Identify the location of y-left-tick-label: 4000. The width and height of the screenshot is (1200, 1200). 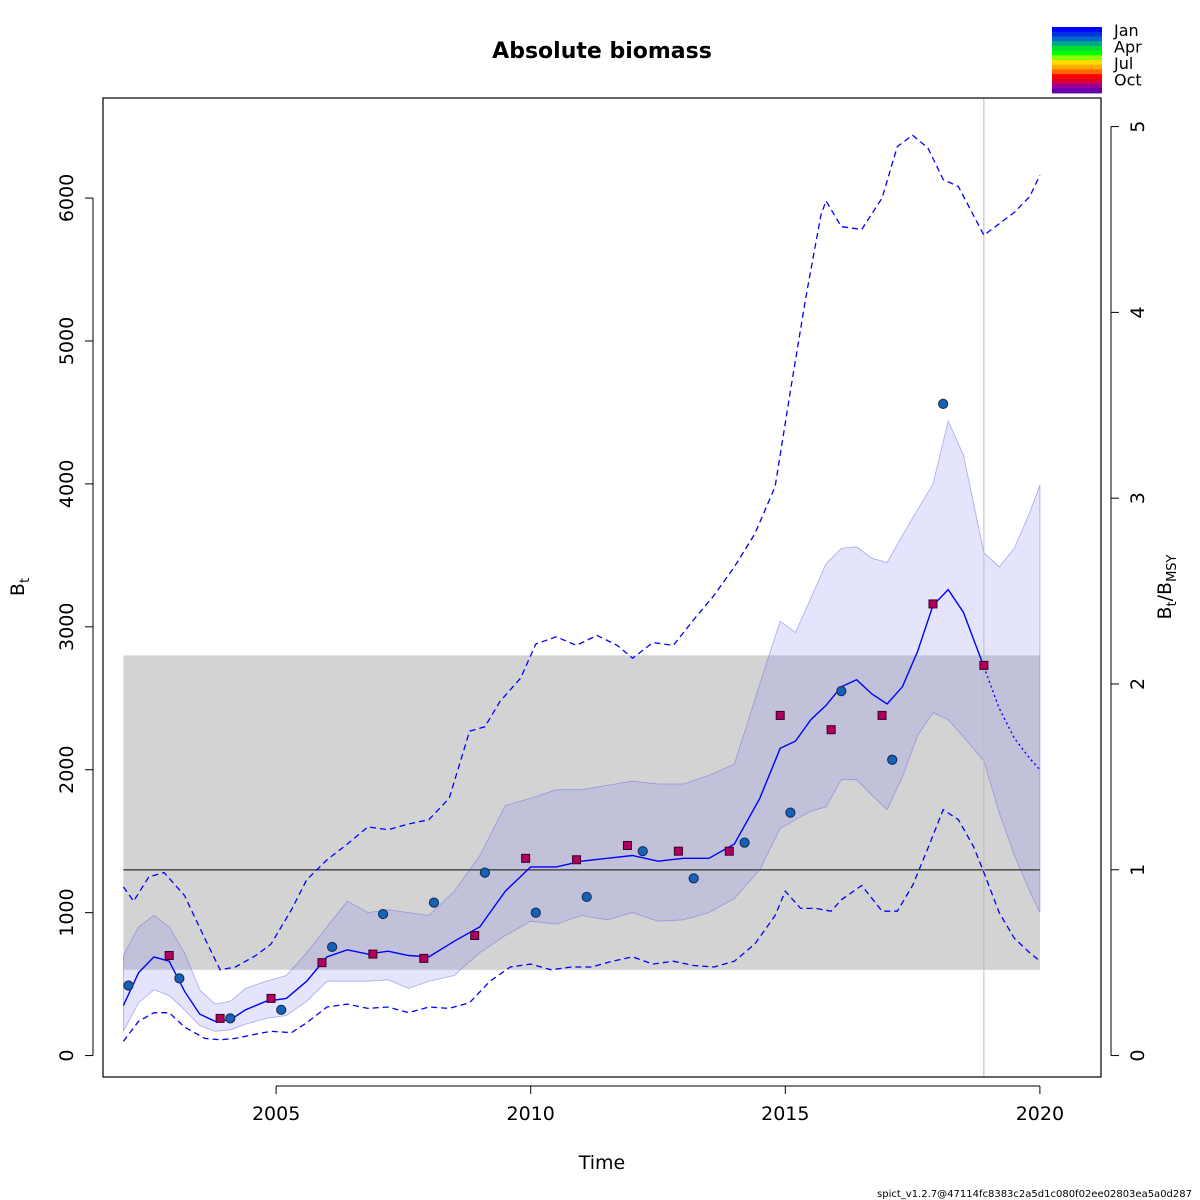
(67, 484).